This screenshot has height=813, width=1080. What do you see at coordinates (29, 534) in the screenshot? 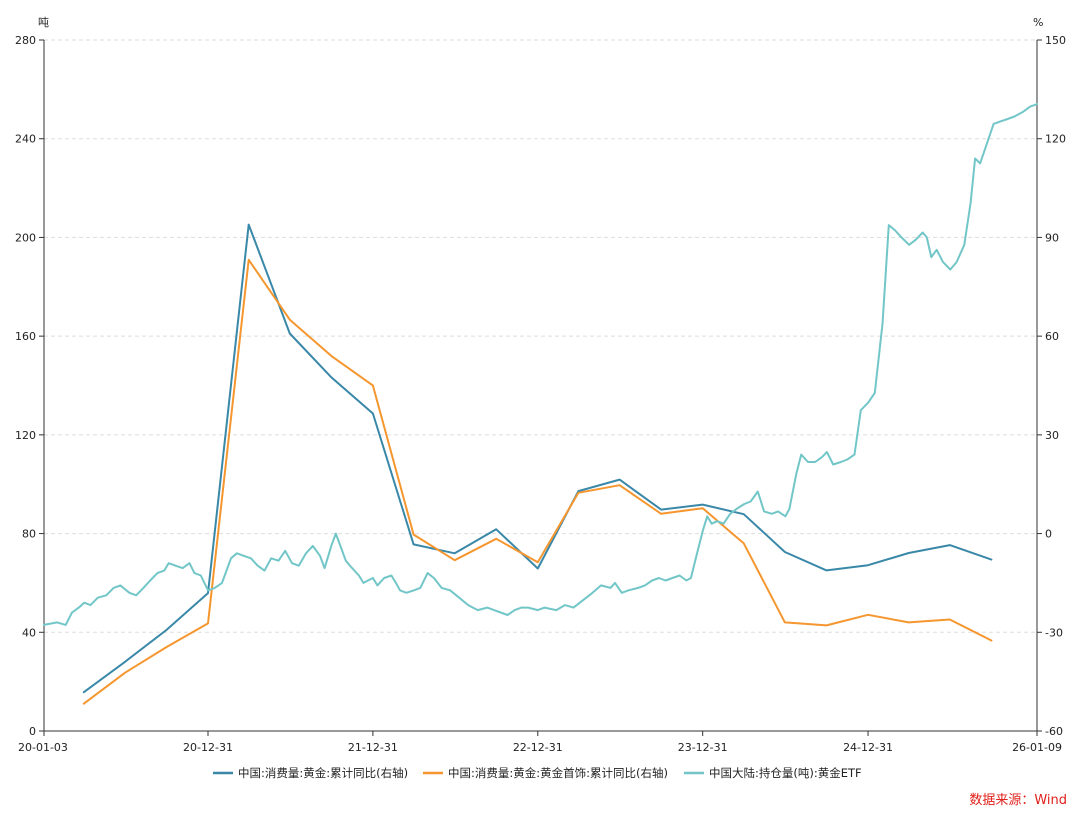
I see `left-tick-label: 80` at bounding box center [29, 534].